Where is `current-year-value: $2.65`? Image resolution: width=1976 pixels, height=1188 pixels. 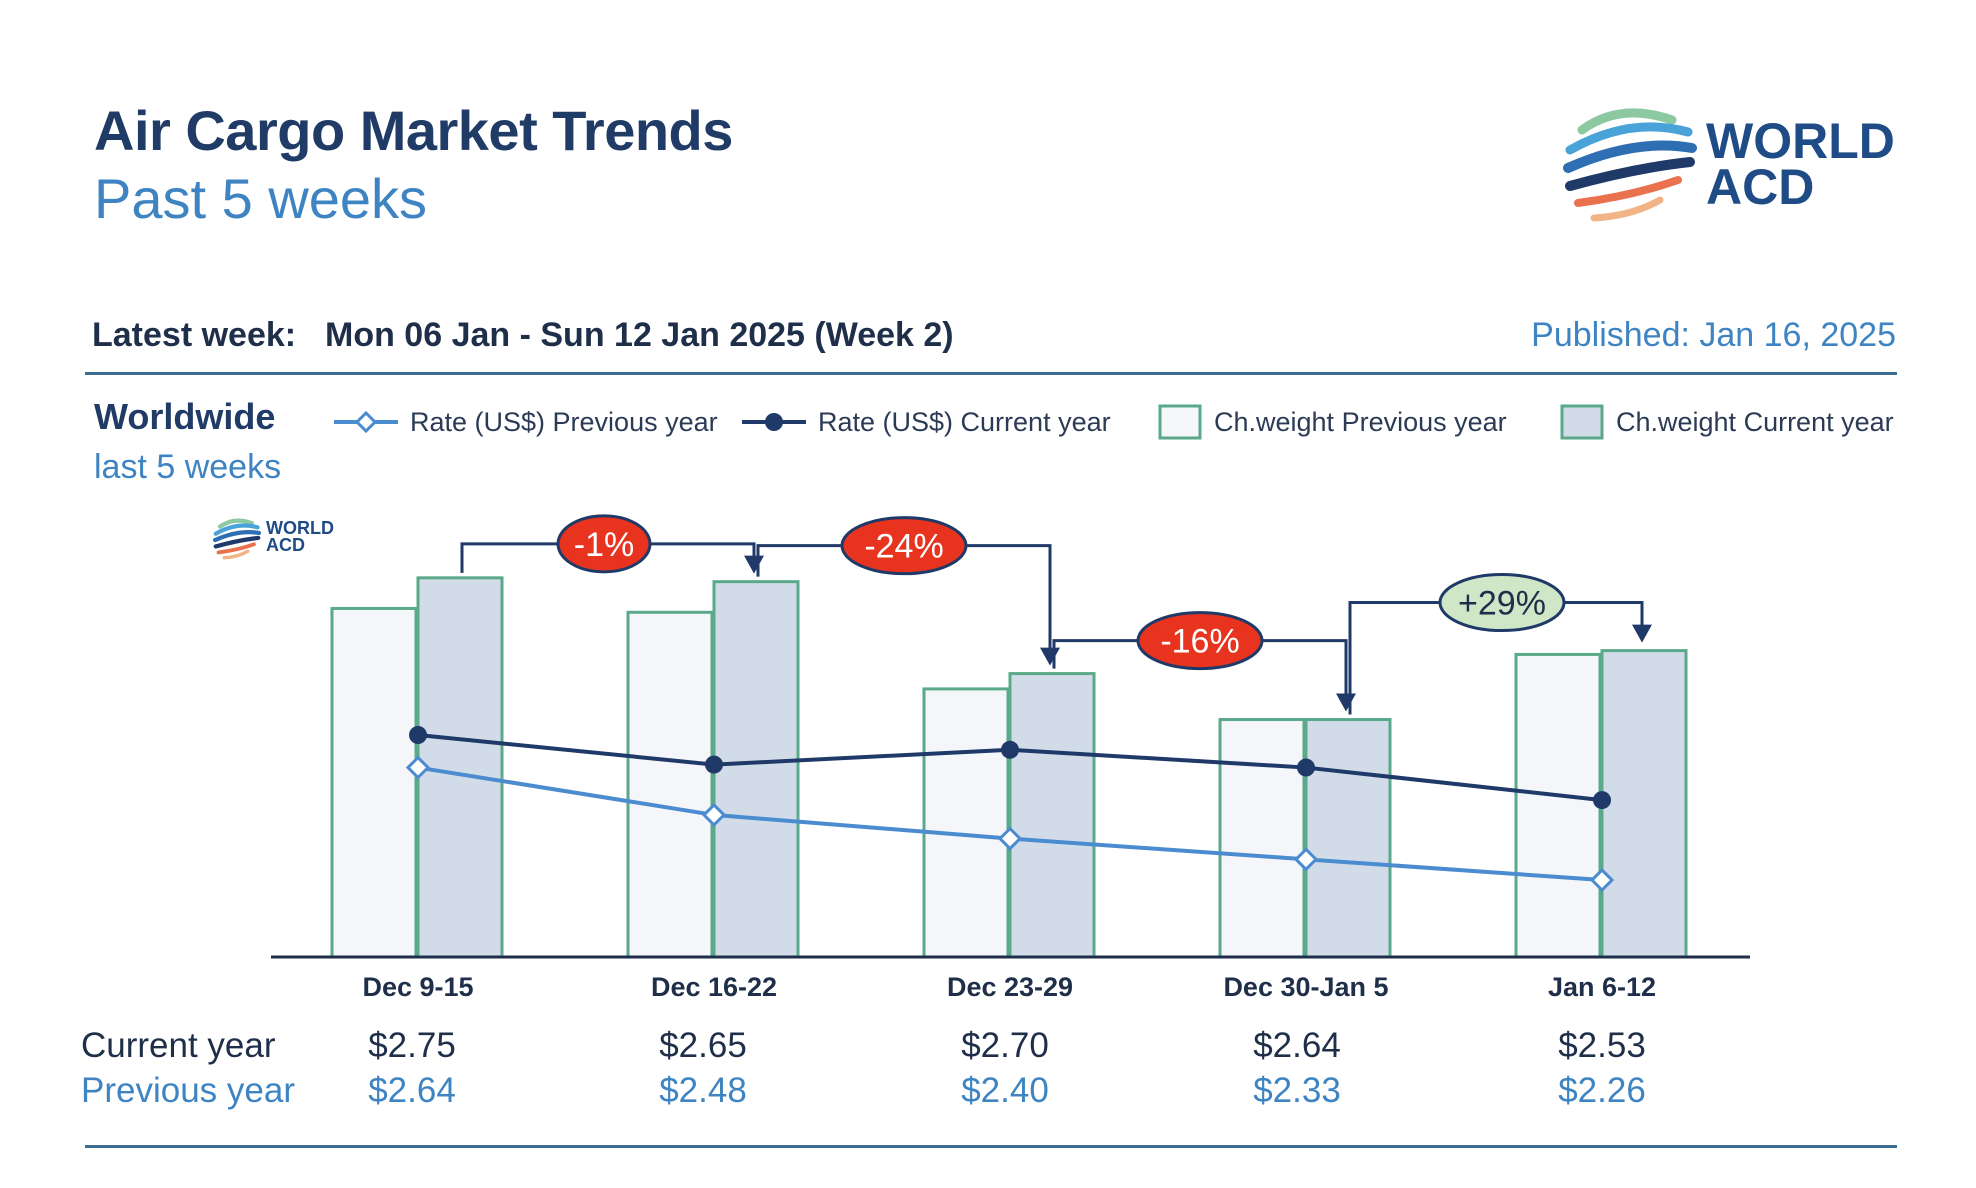
current-year-value: $2.65 is located at coordinates (703, 1045).